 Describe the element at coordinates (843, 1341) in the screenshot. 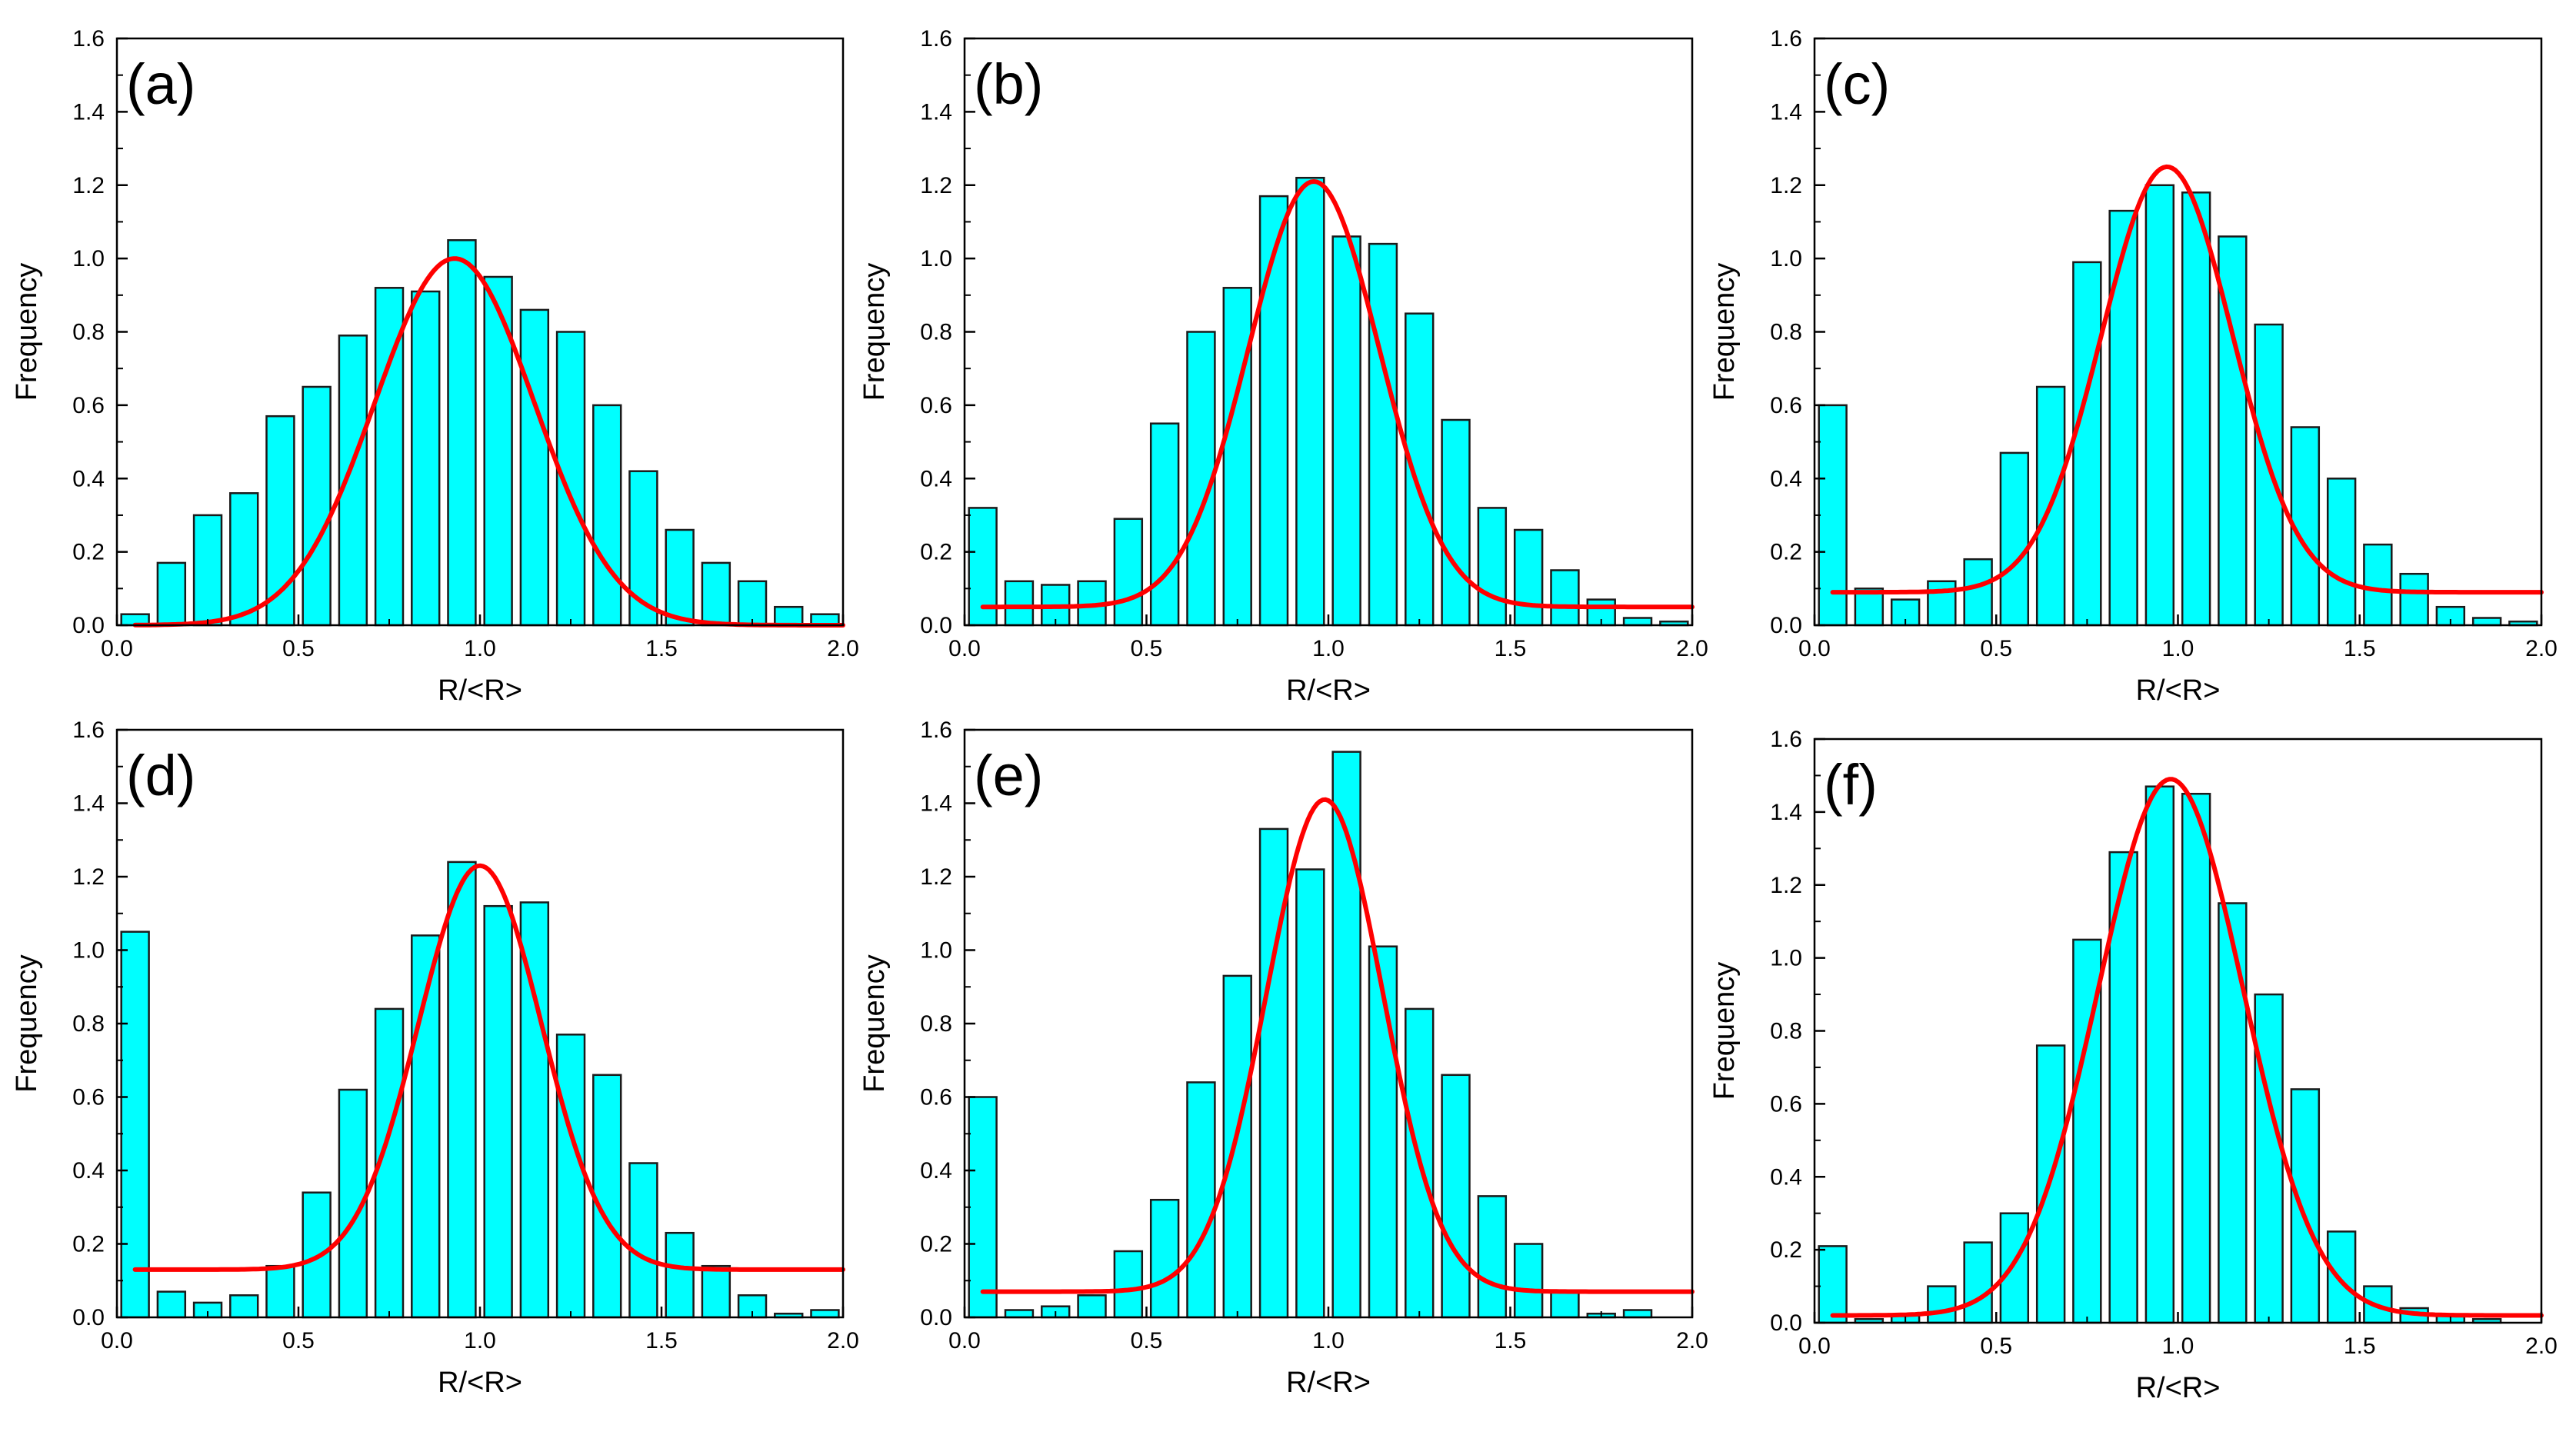

I see `x-tick-label: 2.0` at that location.